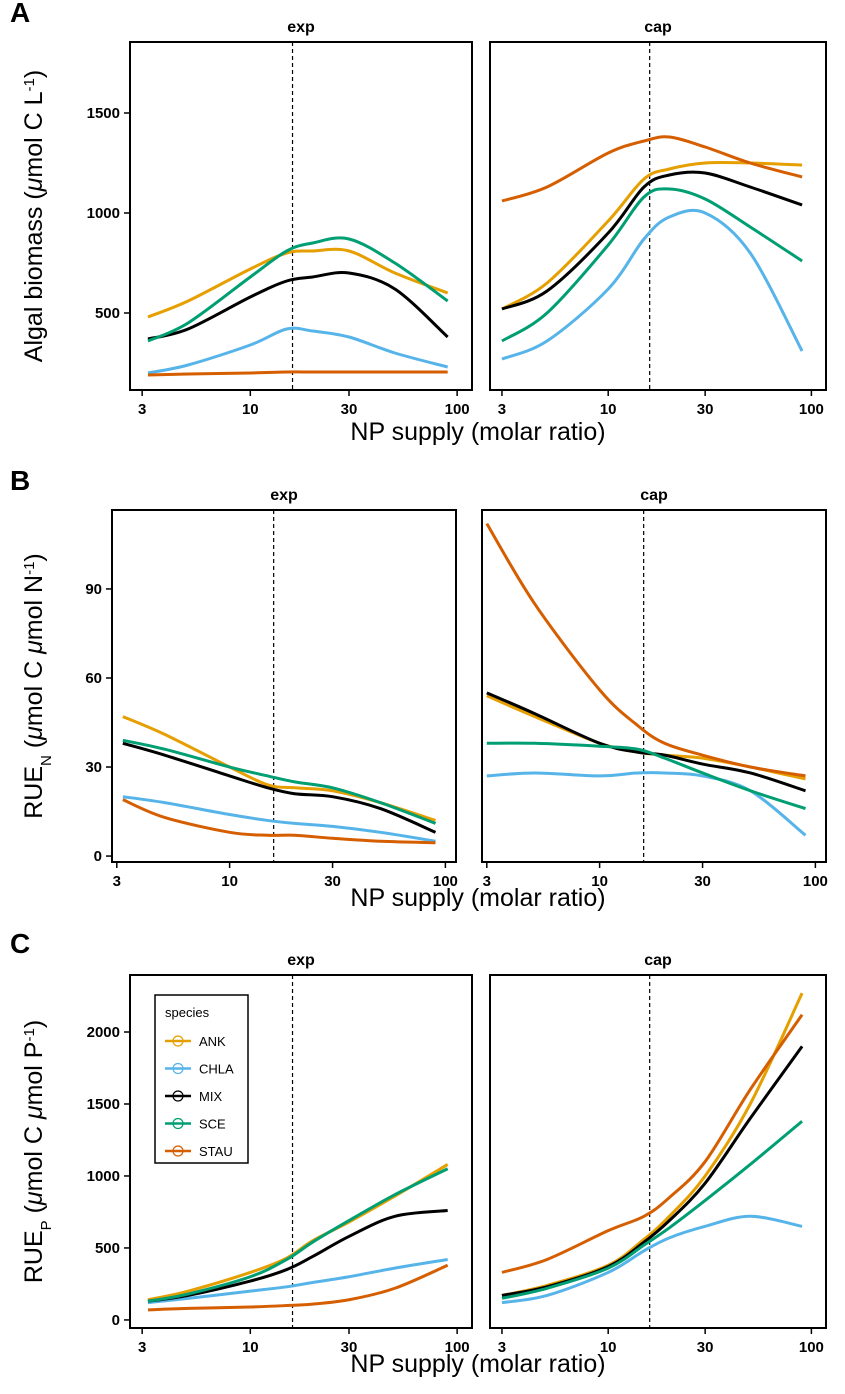 This screenshot has height=1394, width=845. What do you see at coordinates (34, 607) in the screenshot?
I see `y-label-part: mol N` at bounding box center [34, 607].